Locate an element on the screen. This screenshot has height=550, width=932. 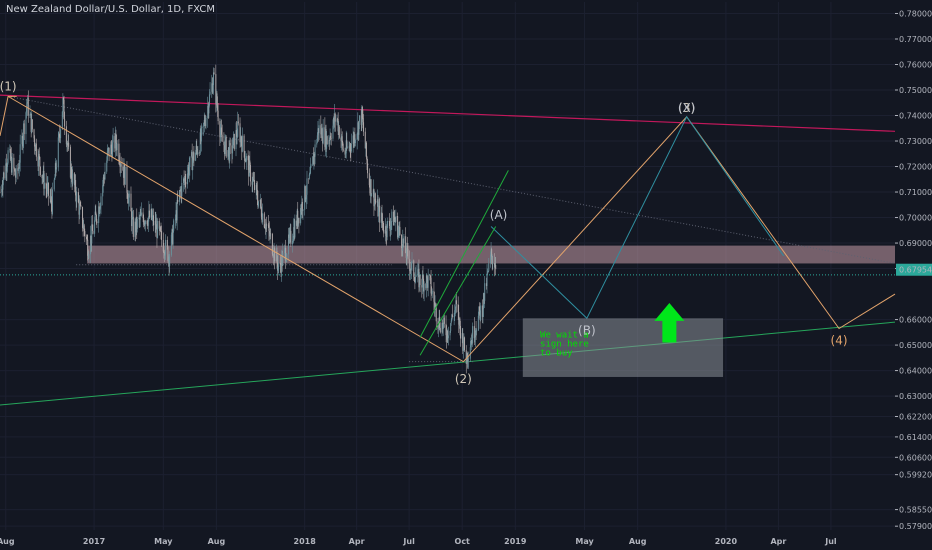
y-tick-label: 0.59920 is located at coordinates (915, 475).